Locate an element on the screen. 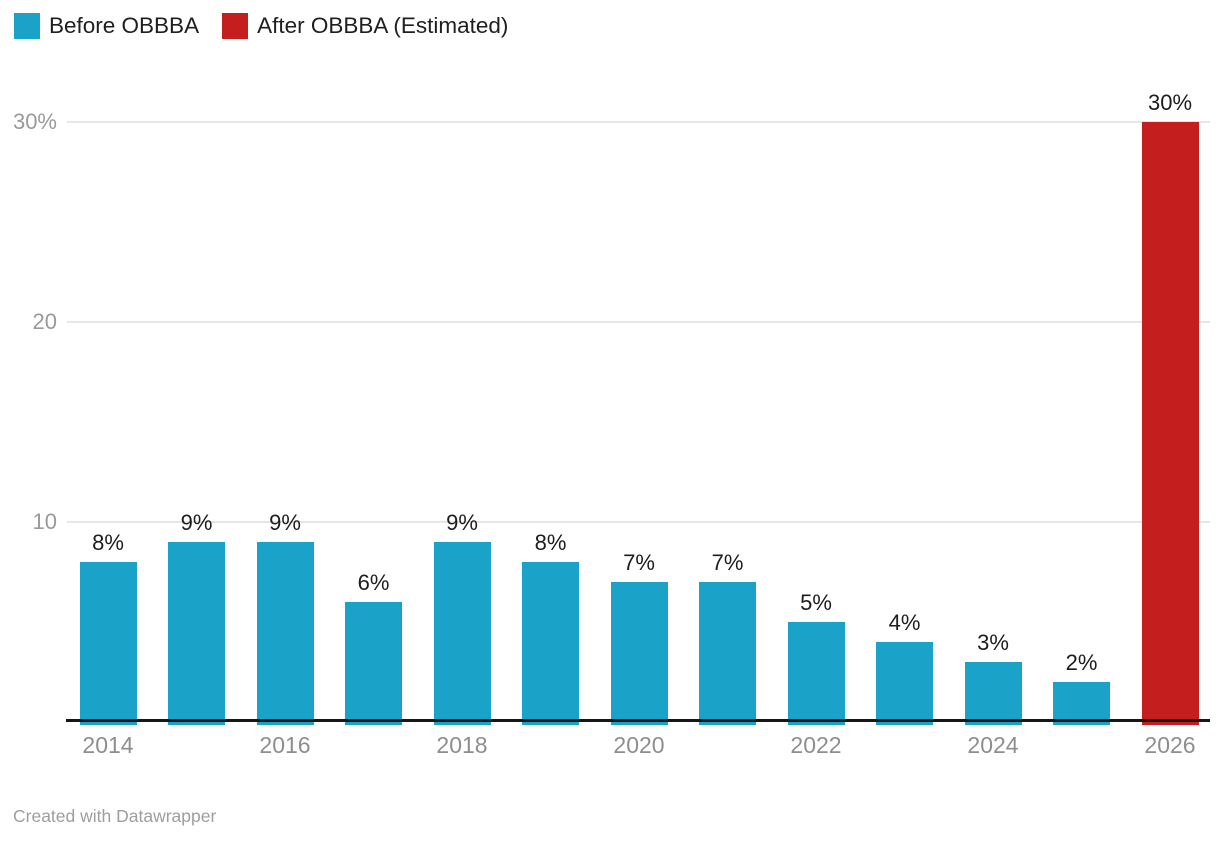  legend-item: After OBBBA (Estimated) is located at coordinates (365, 25).